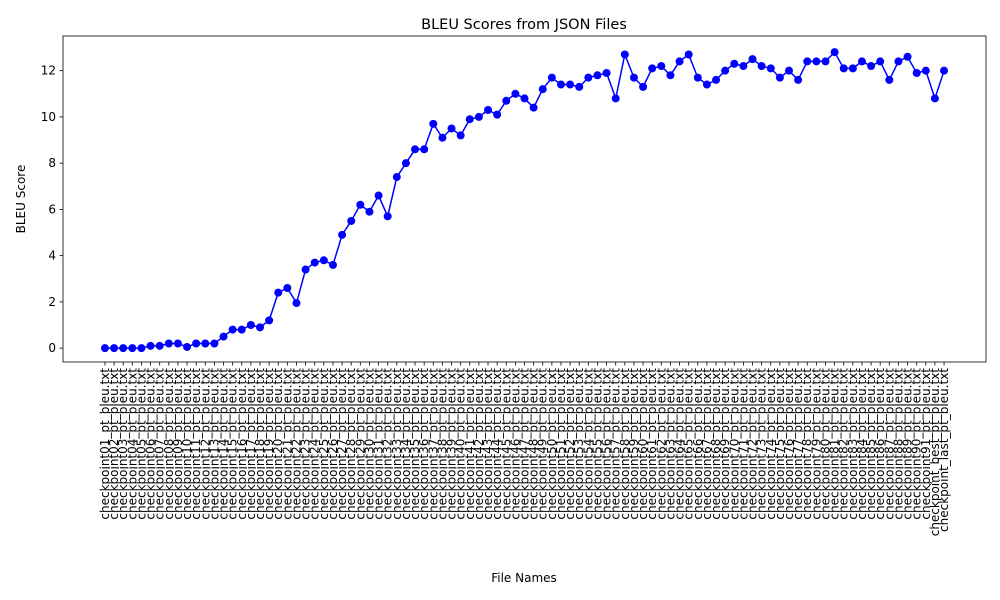 The image size is (1000, 600). Describe the element at coordinates (625, 444) in the screenshot. I see `x-tick-label: checkpoint58_pt_bleu.txt` at that location.